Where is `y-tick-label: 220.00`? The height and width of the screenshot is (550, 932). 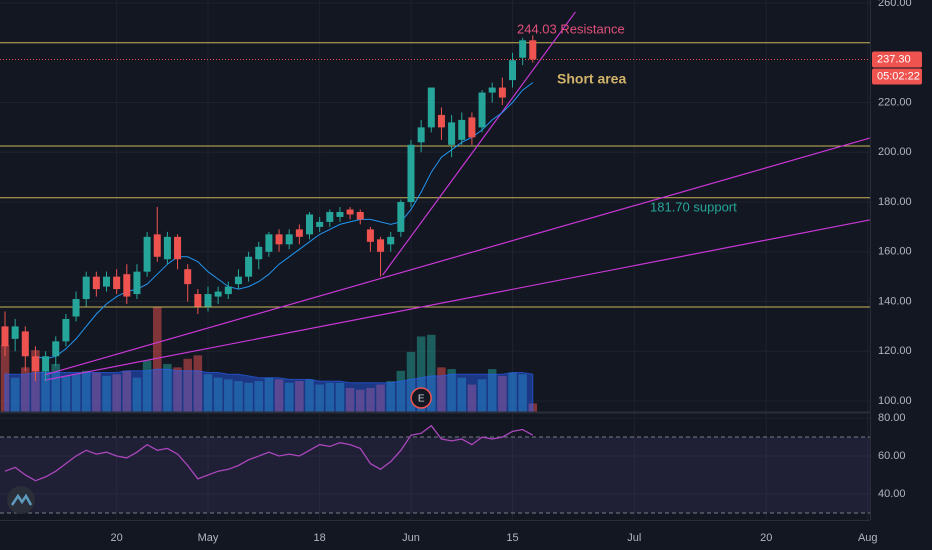 y-tick-label: 220.00 is located at coordinates (895, 102).